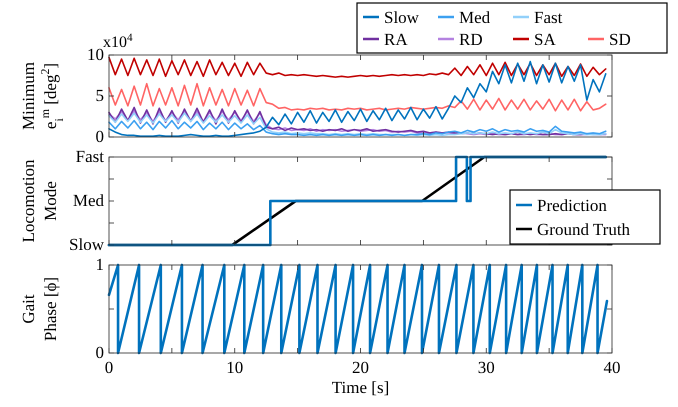  Describe the element at coordinates (118, 41) in the screenshot. I see `text: x10$^{4}$` at that location.